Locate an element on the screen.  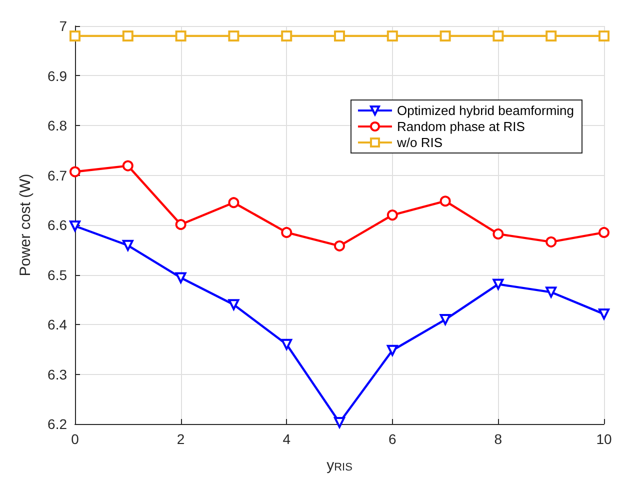
y-tick-label: 6.7 is located at coordinates (58, 175).